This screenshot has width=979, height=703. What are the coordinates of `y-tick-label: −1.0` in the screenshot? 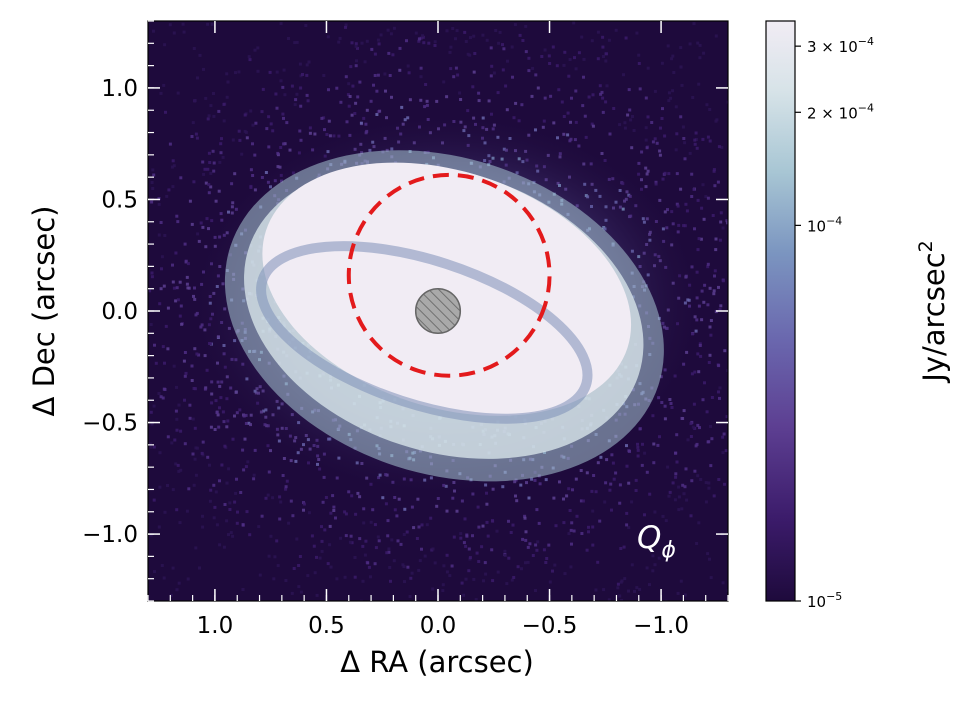 It's located at (110, 535).